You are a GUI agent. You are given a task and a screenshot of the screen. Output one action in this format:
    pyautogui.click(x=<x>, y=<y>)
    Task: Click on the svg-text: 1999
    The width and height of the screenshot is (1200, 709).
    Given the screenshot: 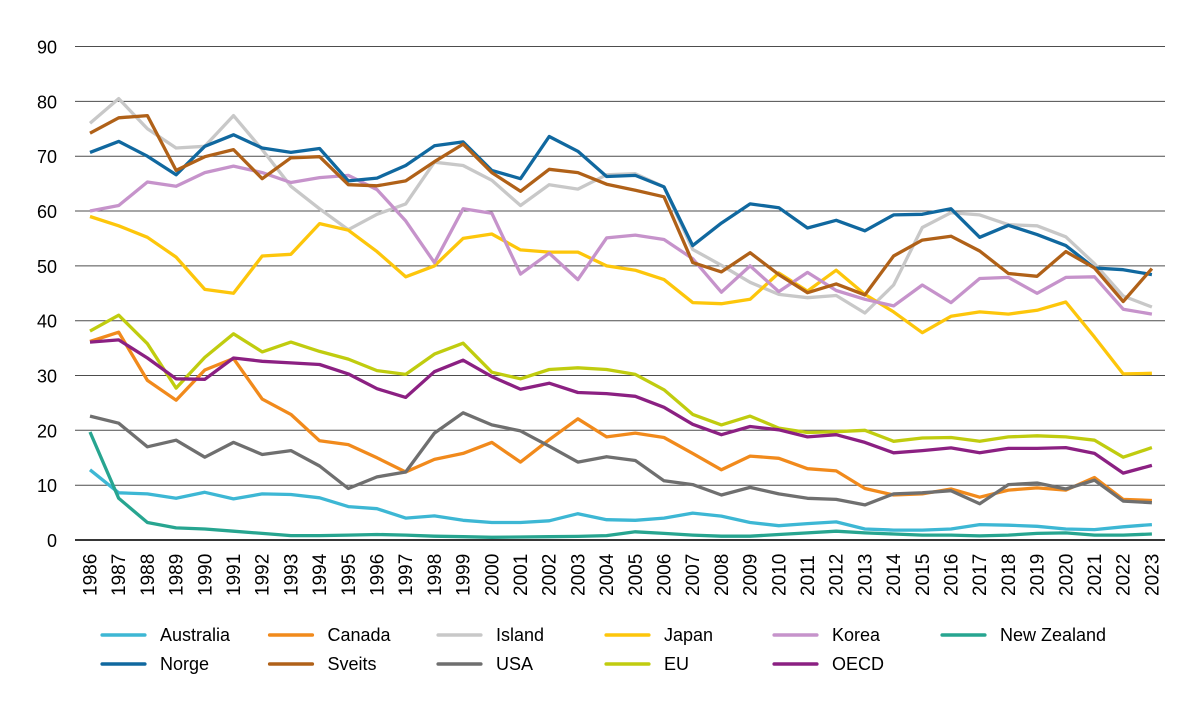 What is the action you would take?
    pyautogui.click(x=464, y=575)
    